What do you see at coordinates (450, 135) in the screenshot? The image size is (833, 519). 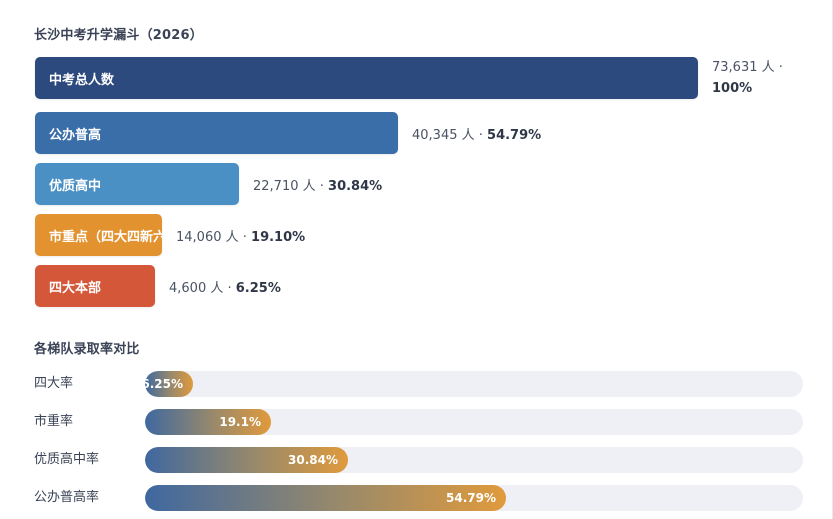 I see `funnel-count: 40,345 人 ·` at bounding box center [450, 135].